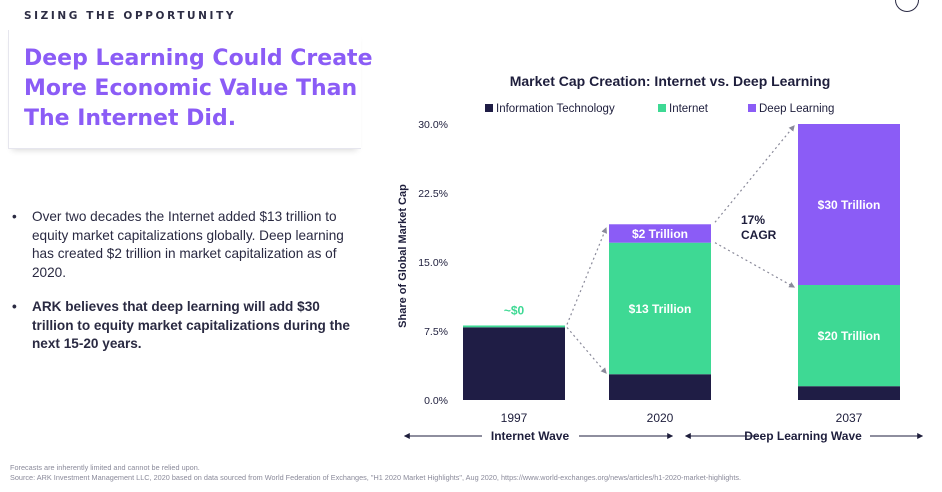  I want to click on bar-information-technology-2020, so click(660, 387).